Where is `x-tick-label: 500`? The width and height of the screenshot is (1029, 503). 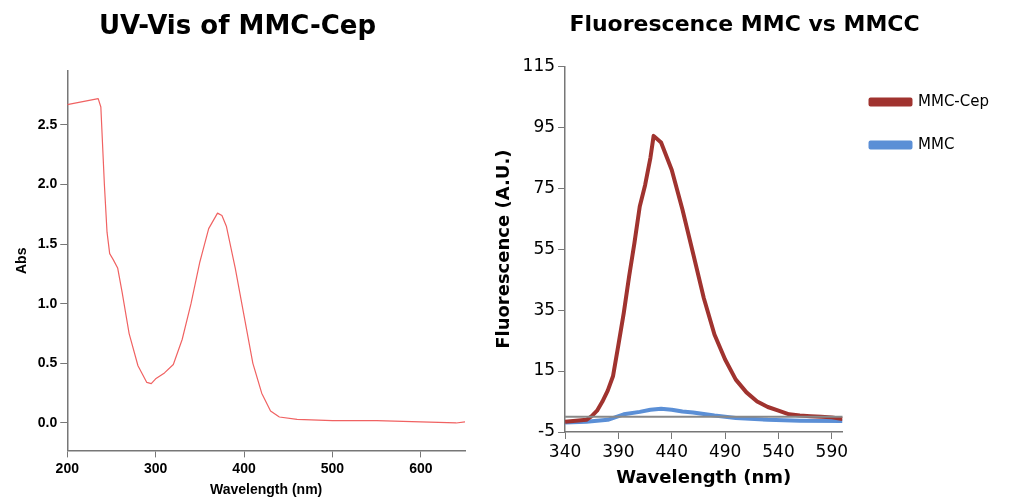
x-tick-label: 500 is located at coordinates (332, 467).